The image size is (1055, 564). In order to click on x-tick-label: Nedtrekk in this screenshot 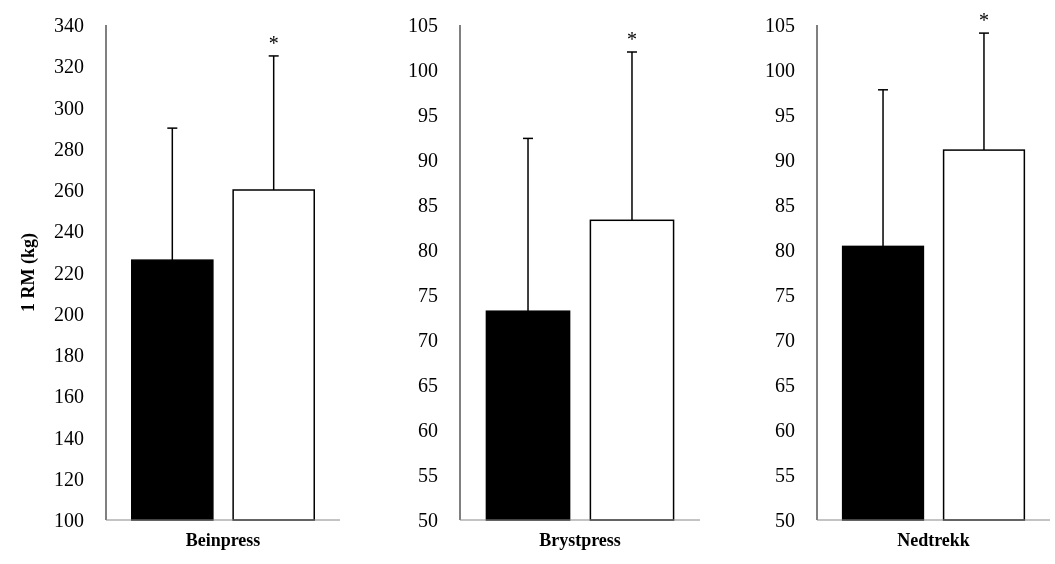, I will do `click(933, 540)`.